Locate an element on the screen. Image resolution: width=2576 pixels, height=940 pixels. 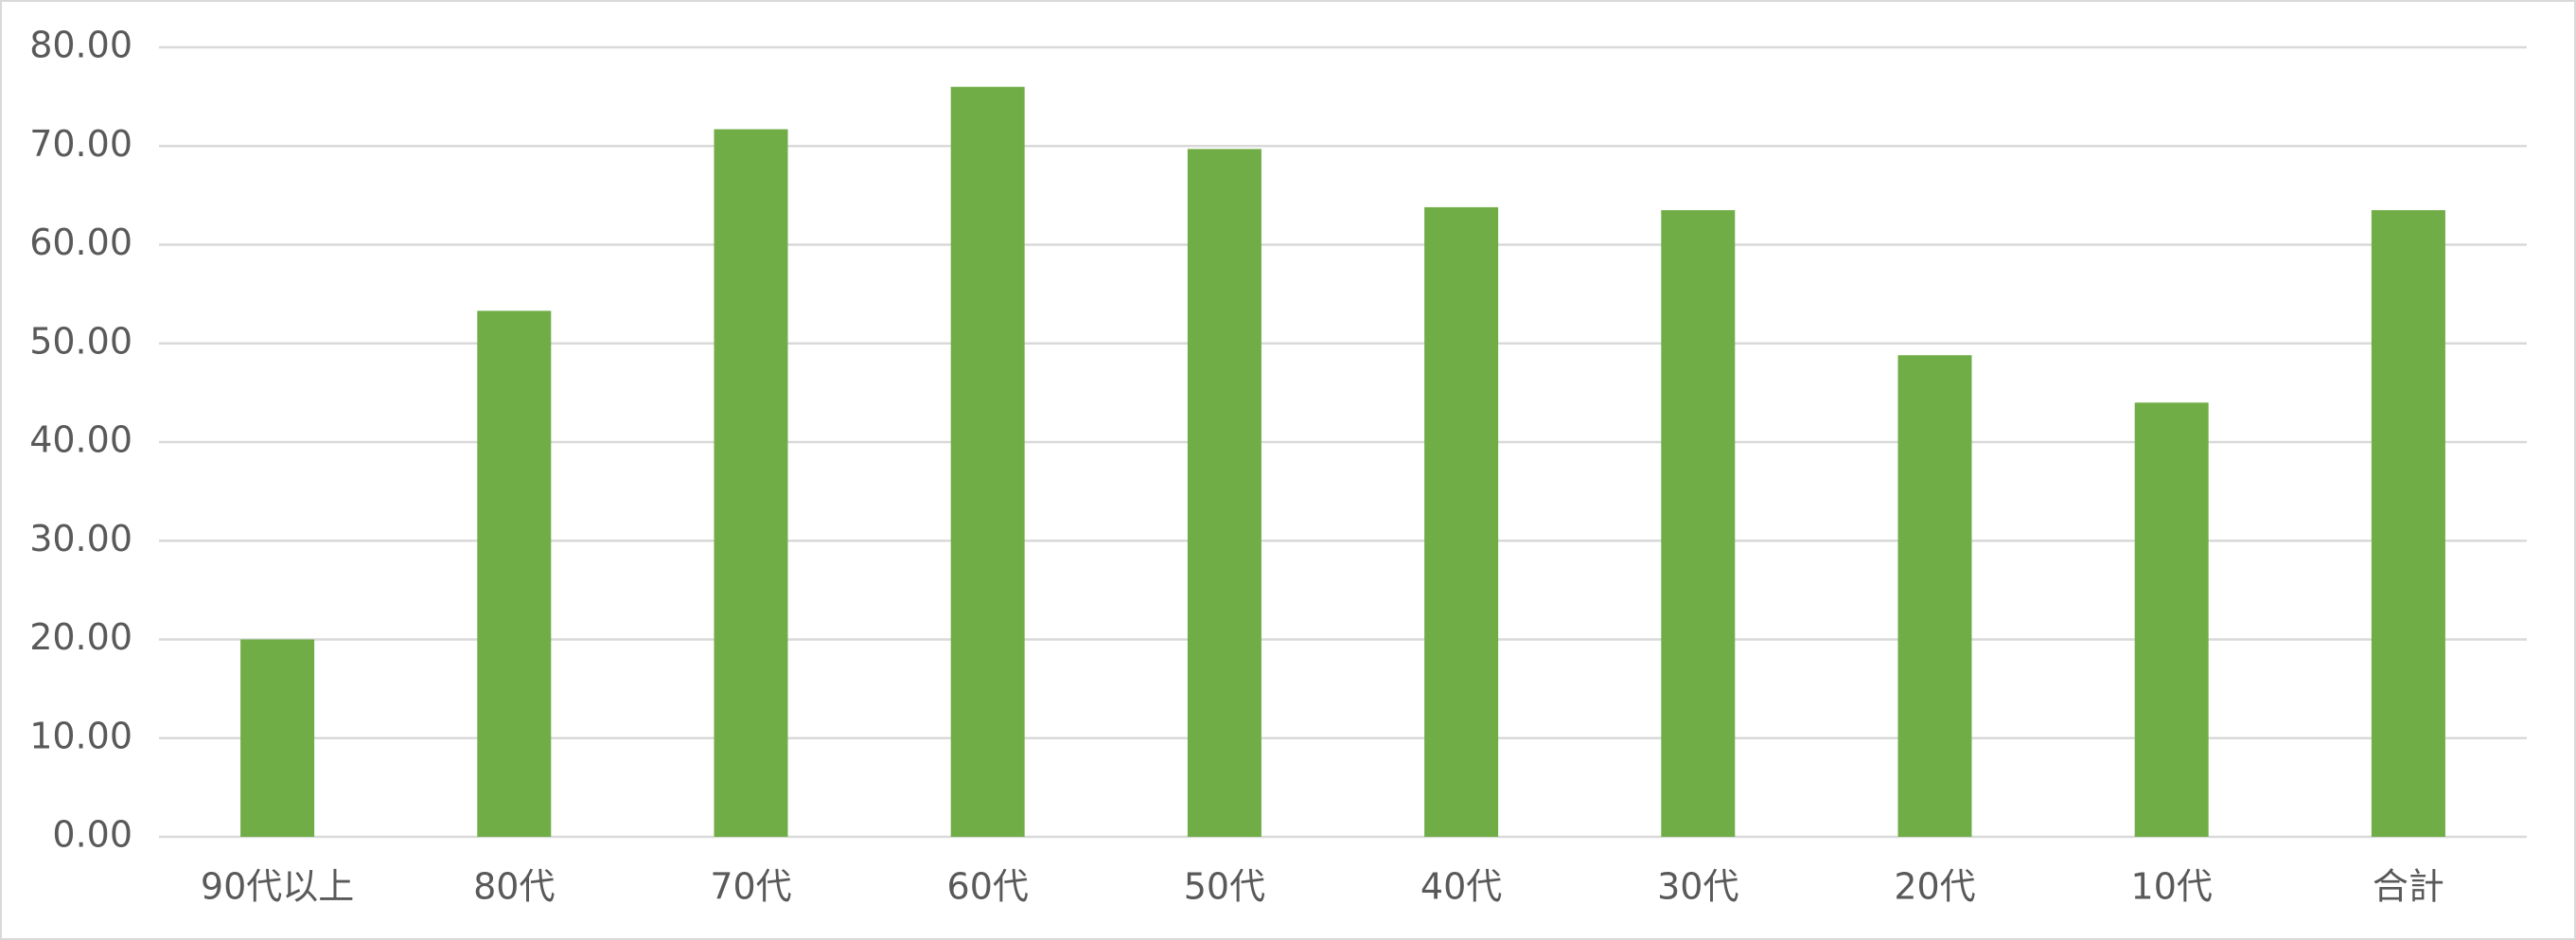
x-tick-label: 70代 is located at coordinates (750, 887).